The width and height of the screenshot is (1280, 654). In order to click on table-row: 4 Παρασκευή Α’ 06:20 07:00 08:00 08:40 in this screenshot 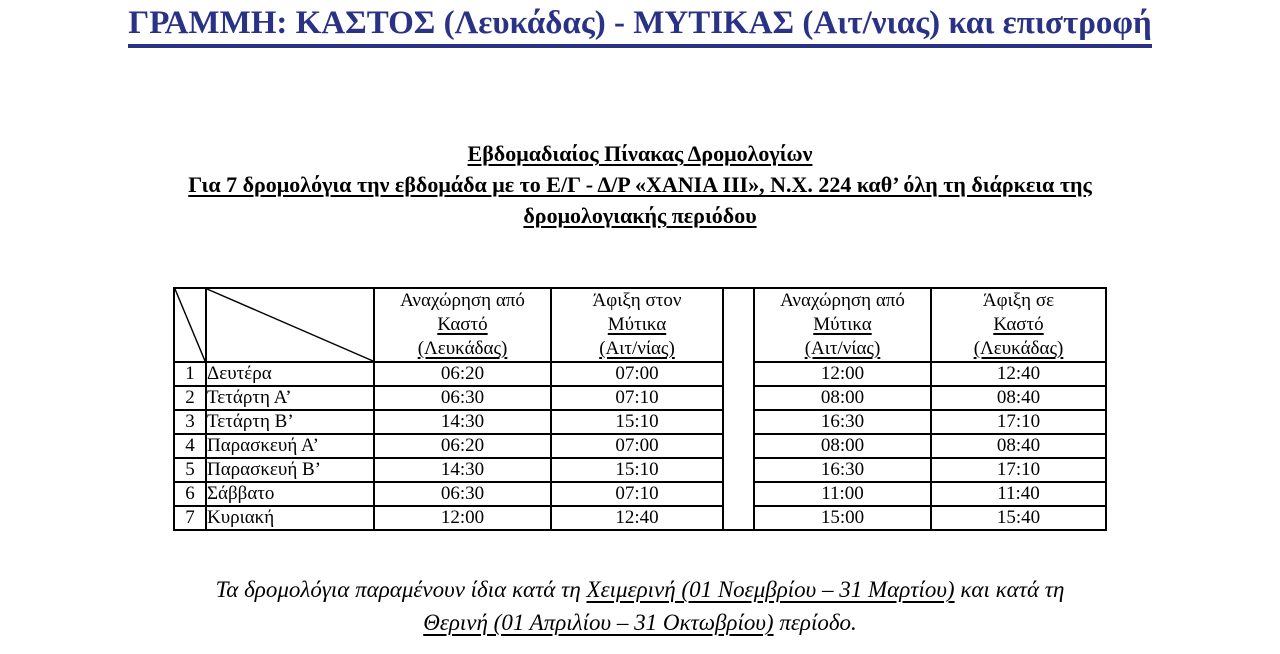, I will do `click(640, 446)`.